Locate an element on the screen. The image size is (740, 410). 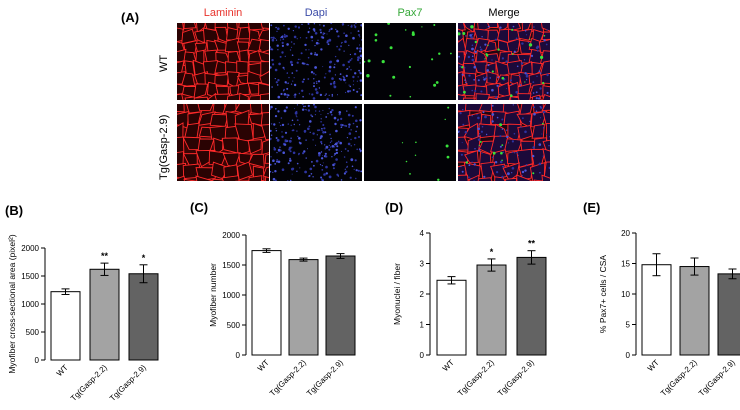
panel-d-category-label: Tg(Gasp-2.2) is located at coordinates (476, 378).